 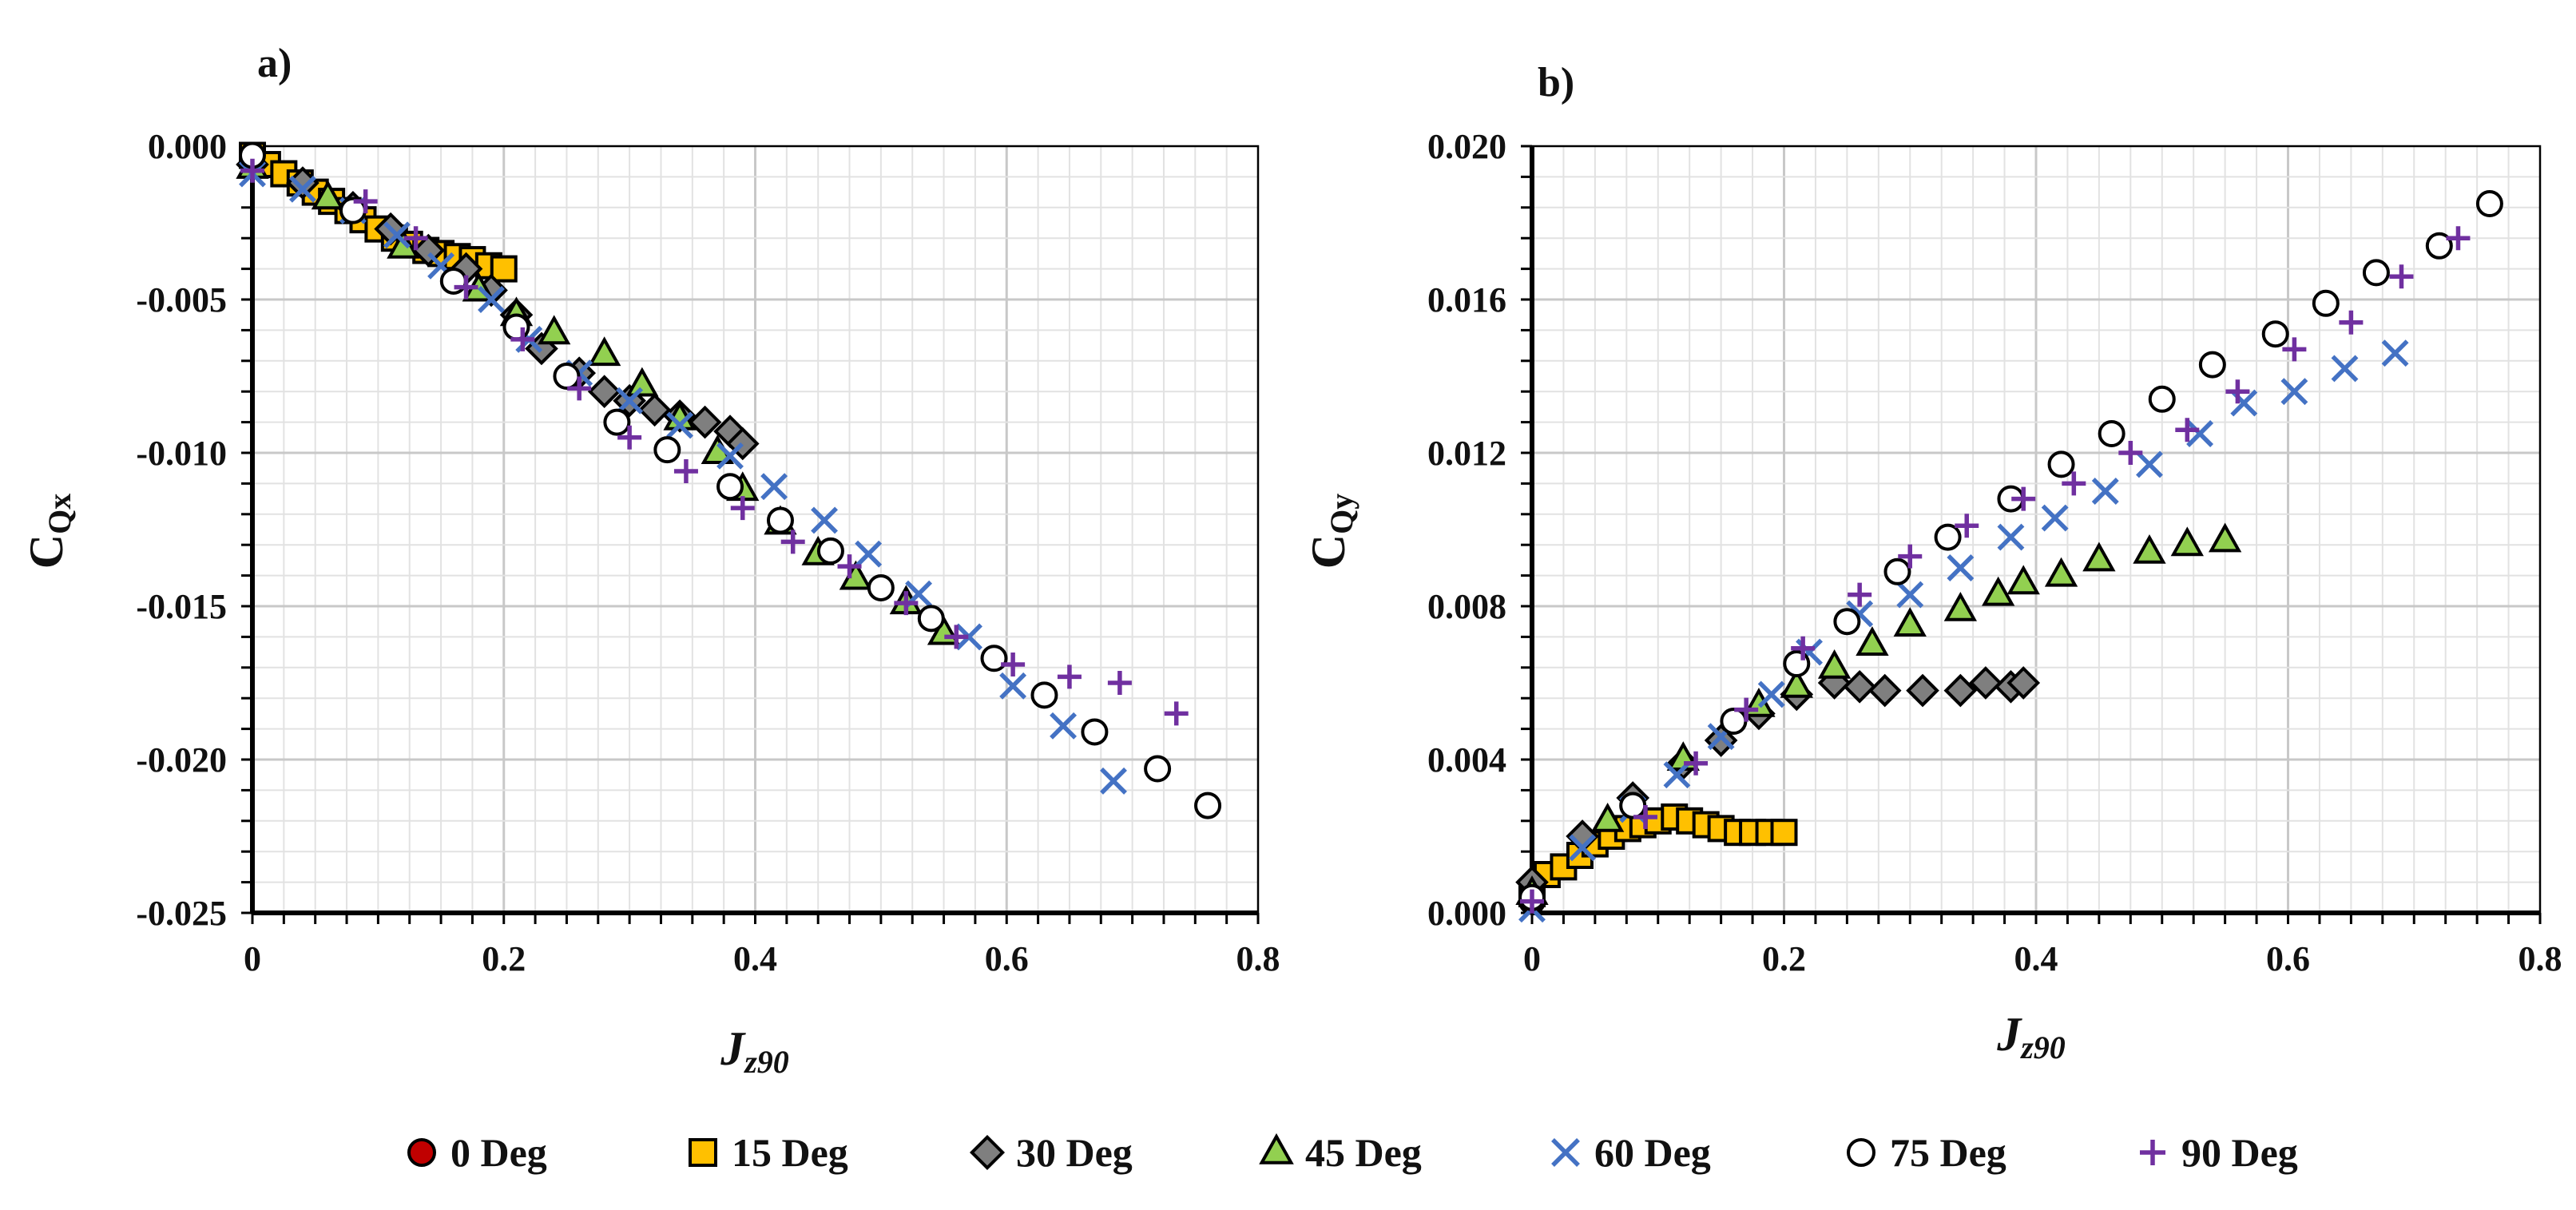 I want to click on y-tick-label: 0.004, so click(x=1466, y=760).